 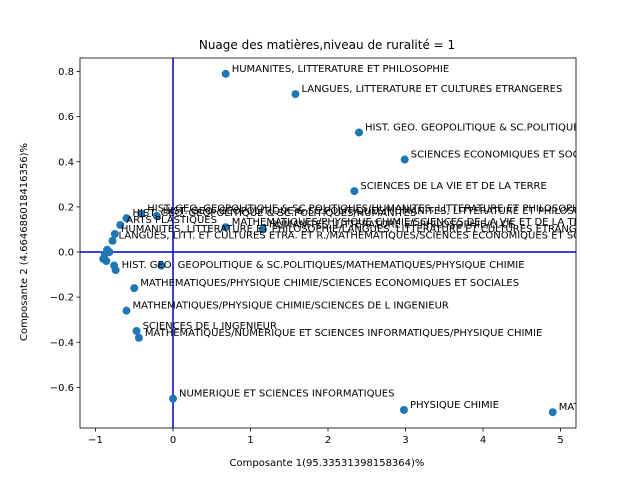 I want to click on point-label: SCIENCES DE LA VIE ET DE LA TERRE, so click(x=453, y=186).